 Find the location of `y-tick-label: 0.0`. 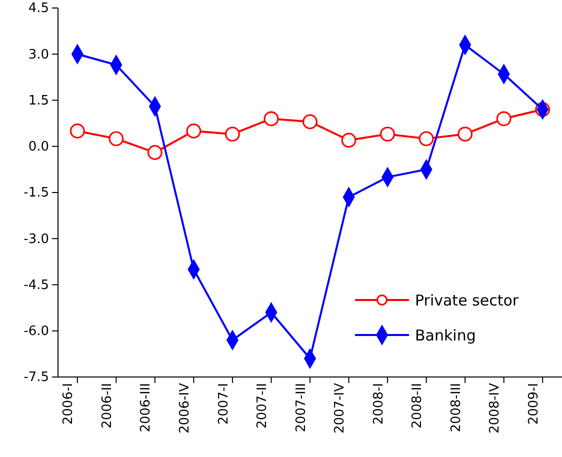

y-tick-label: 0.0 is located at coordinates (38, 147).